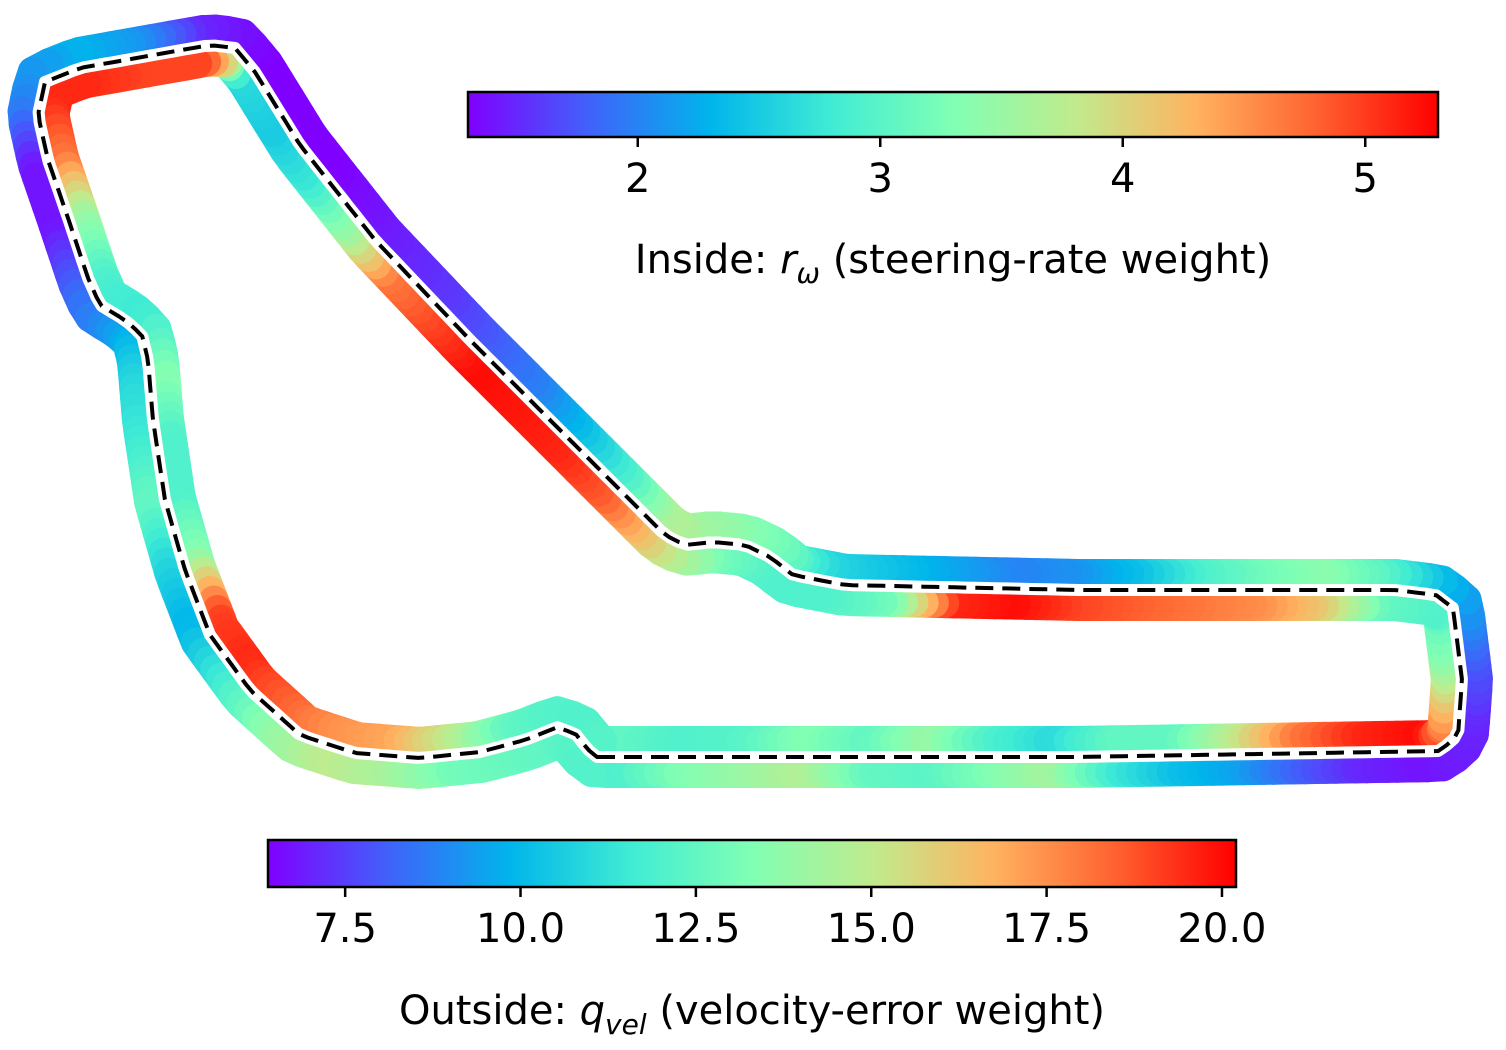 This screenshot has height=1050, width=1506. Describe the element at coordinates (790, 919) in the screenshot. I see `outside-colorbar-ticks: 7.5 10.0 12.5 15.0 17.5 20.0` at that location.